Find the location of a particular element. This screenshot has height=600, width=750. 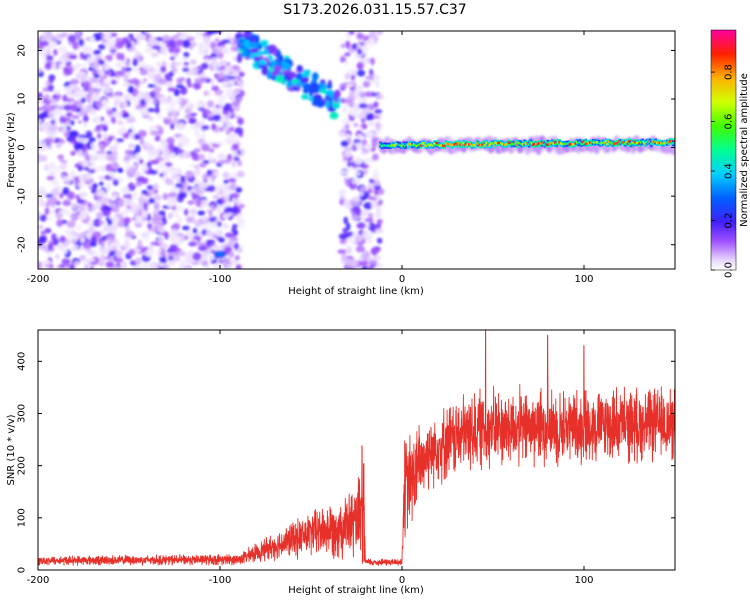

snr-y-label: SNR (10 * v/v) is located at coordinates (11, 449).